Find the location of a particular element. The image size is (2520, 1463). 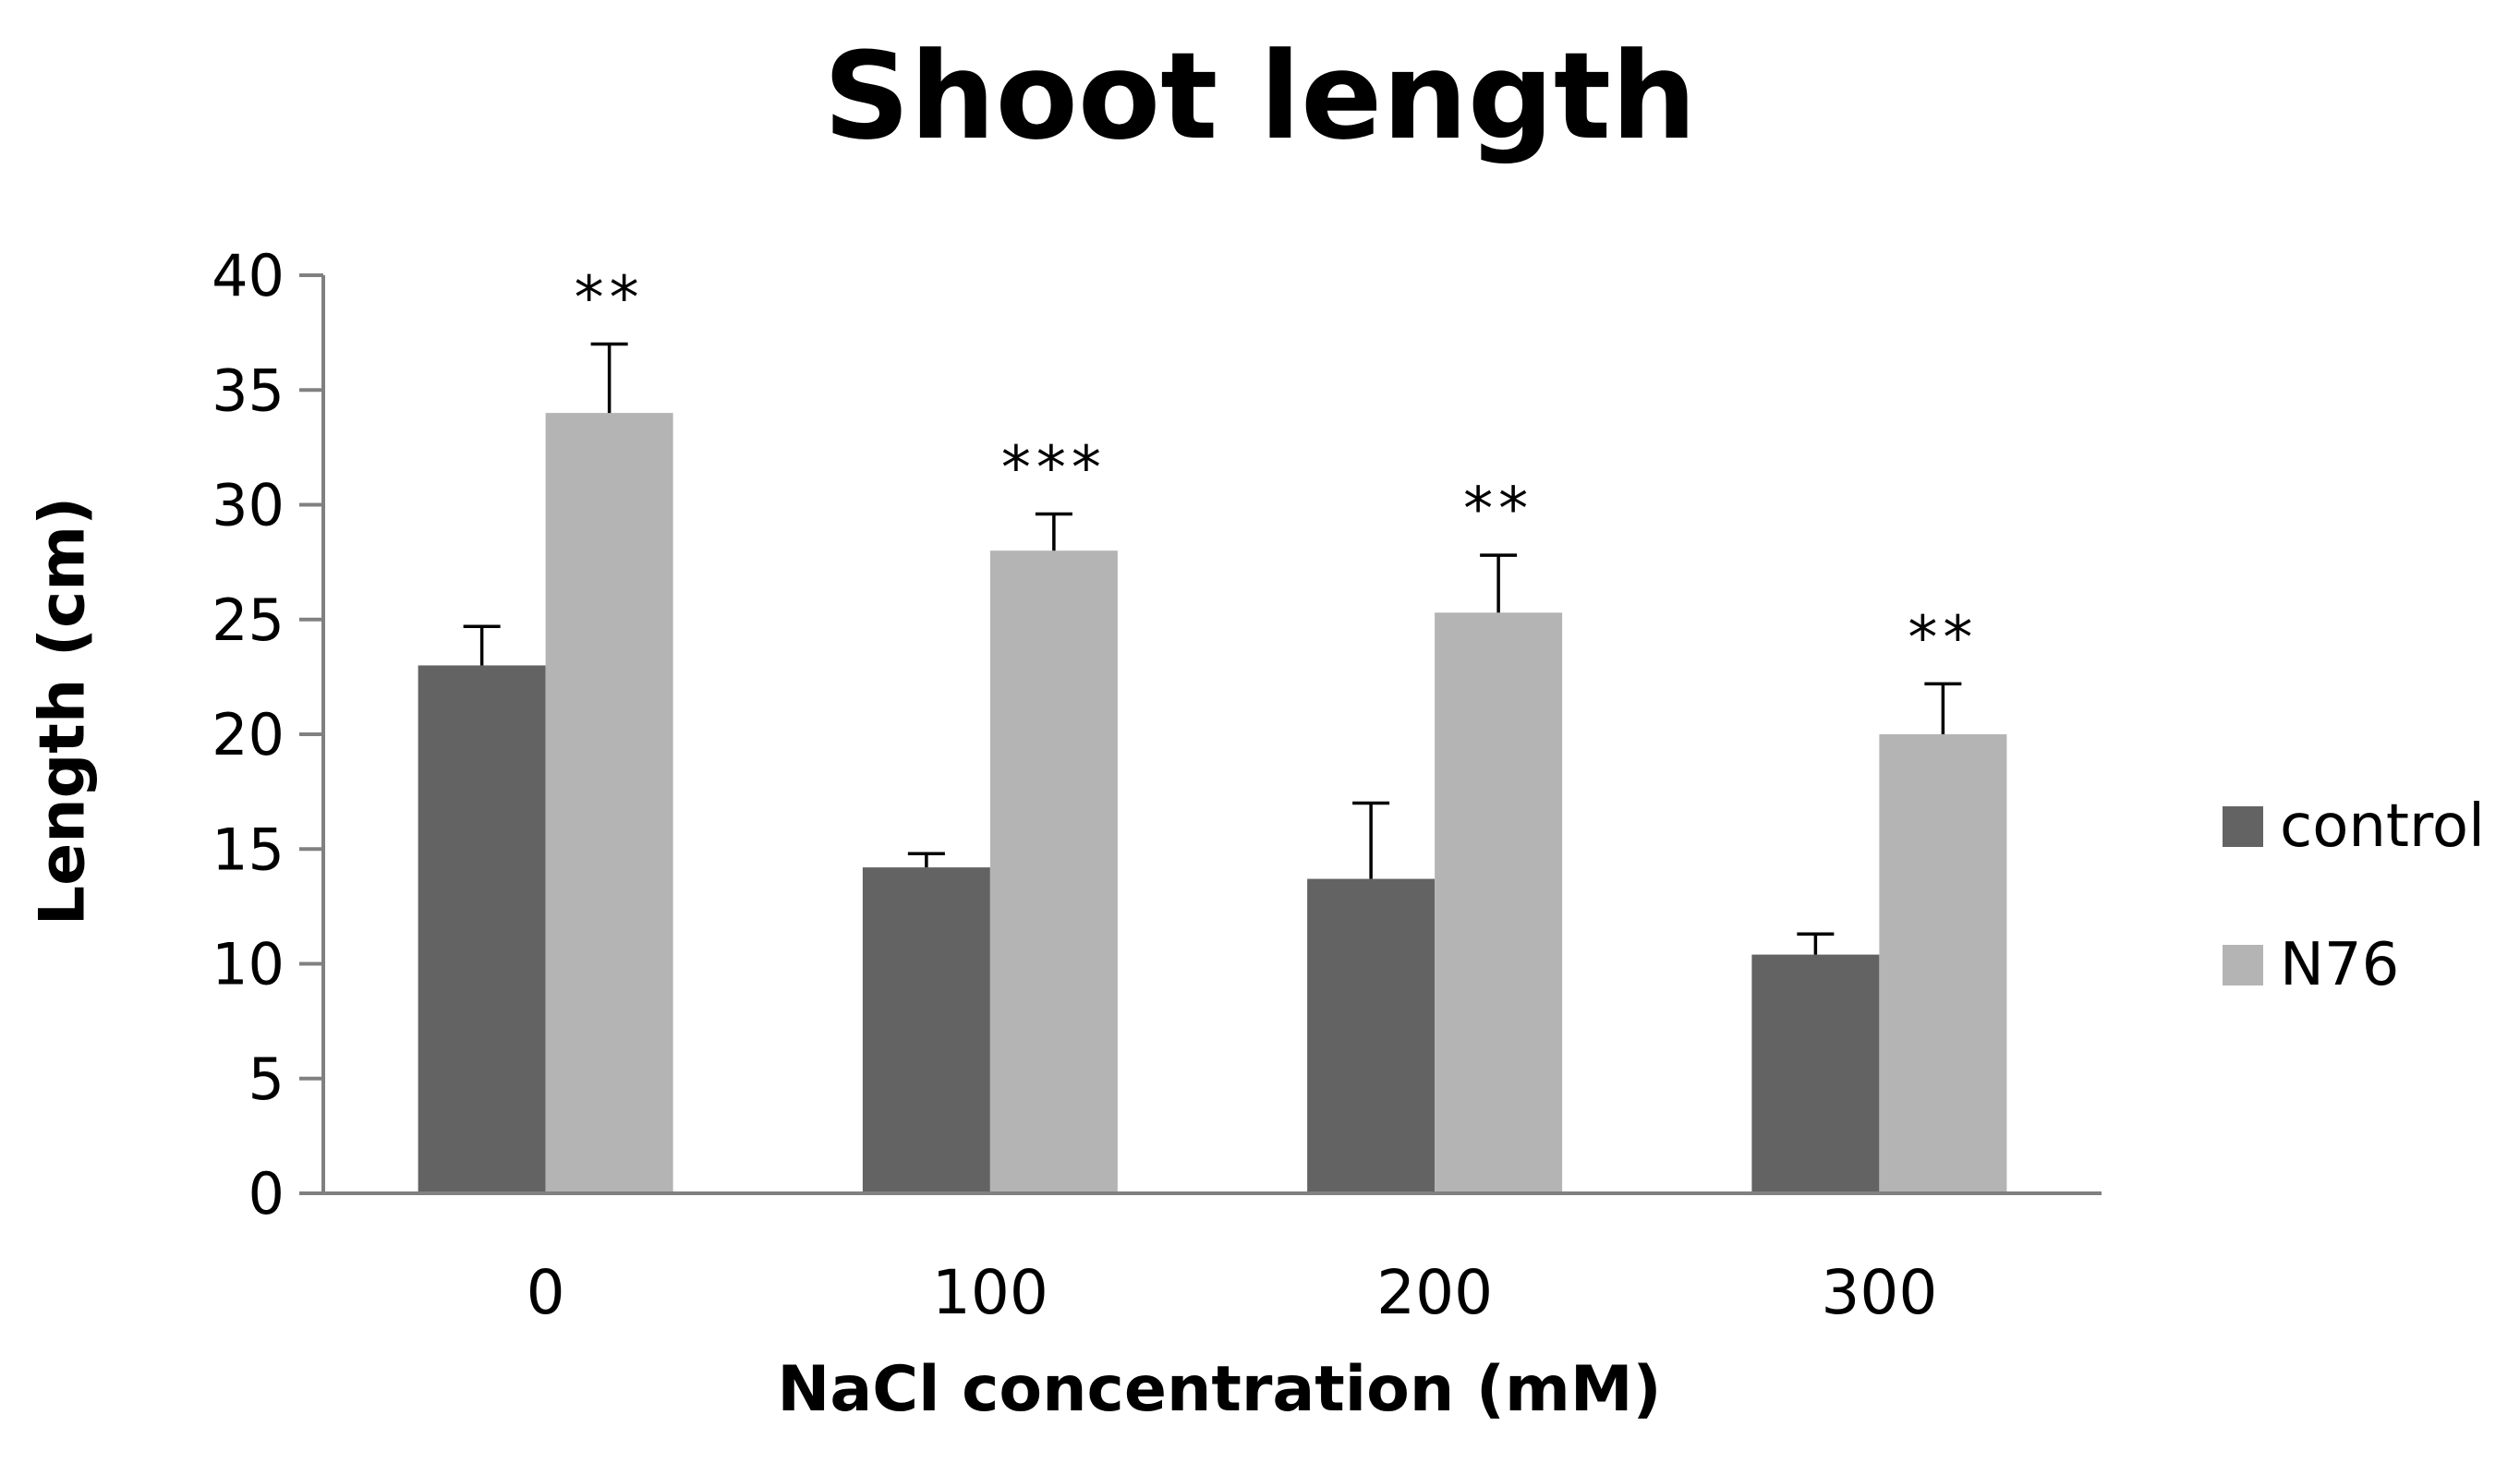

y-tick-label: 15 is located at coordinates (248, 849).